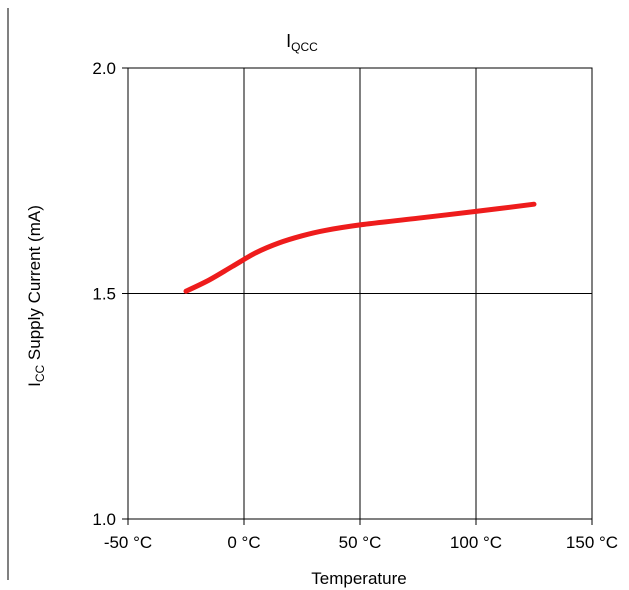 The width and height of the screenshot is (629, 590). What do you see at coordinates (34, 384) in the screenshot?
I see `y-axis-title-main: I` at bounding box center [34, 384].